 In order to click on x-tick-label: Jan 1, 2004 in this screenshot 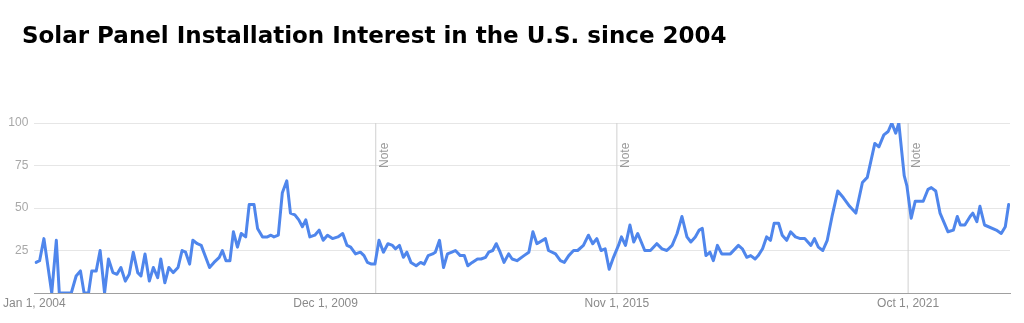, I will do `click(35, 302)`.